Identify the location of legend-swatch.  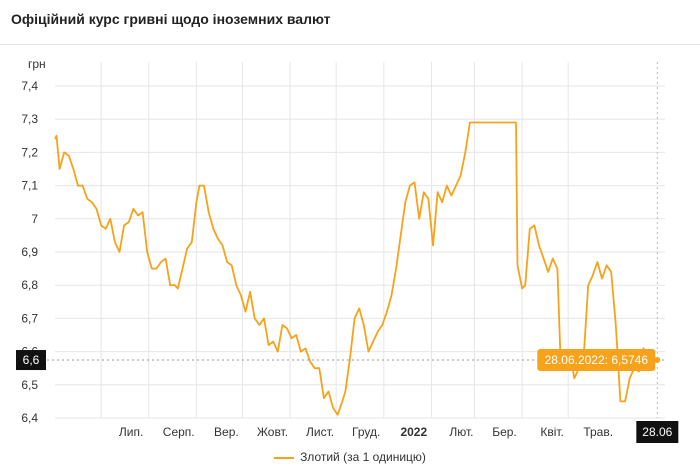
(284, 457).